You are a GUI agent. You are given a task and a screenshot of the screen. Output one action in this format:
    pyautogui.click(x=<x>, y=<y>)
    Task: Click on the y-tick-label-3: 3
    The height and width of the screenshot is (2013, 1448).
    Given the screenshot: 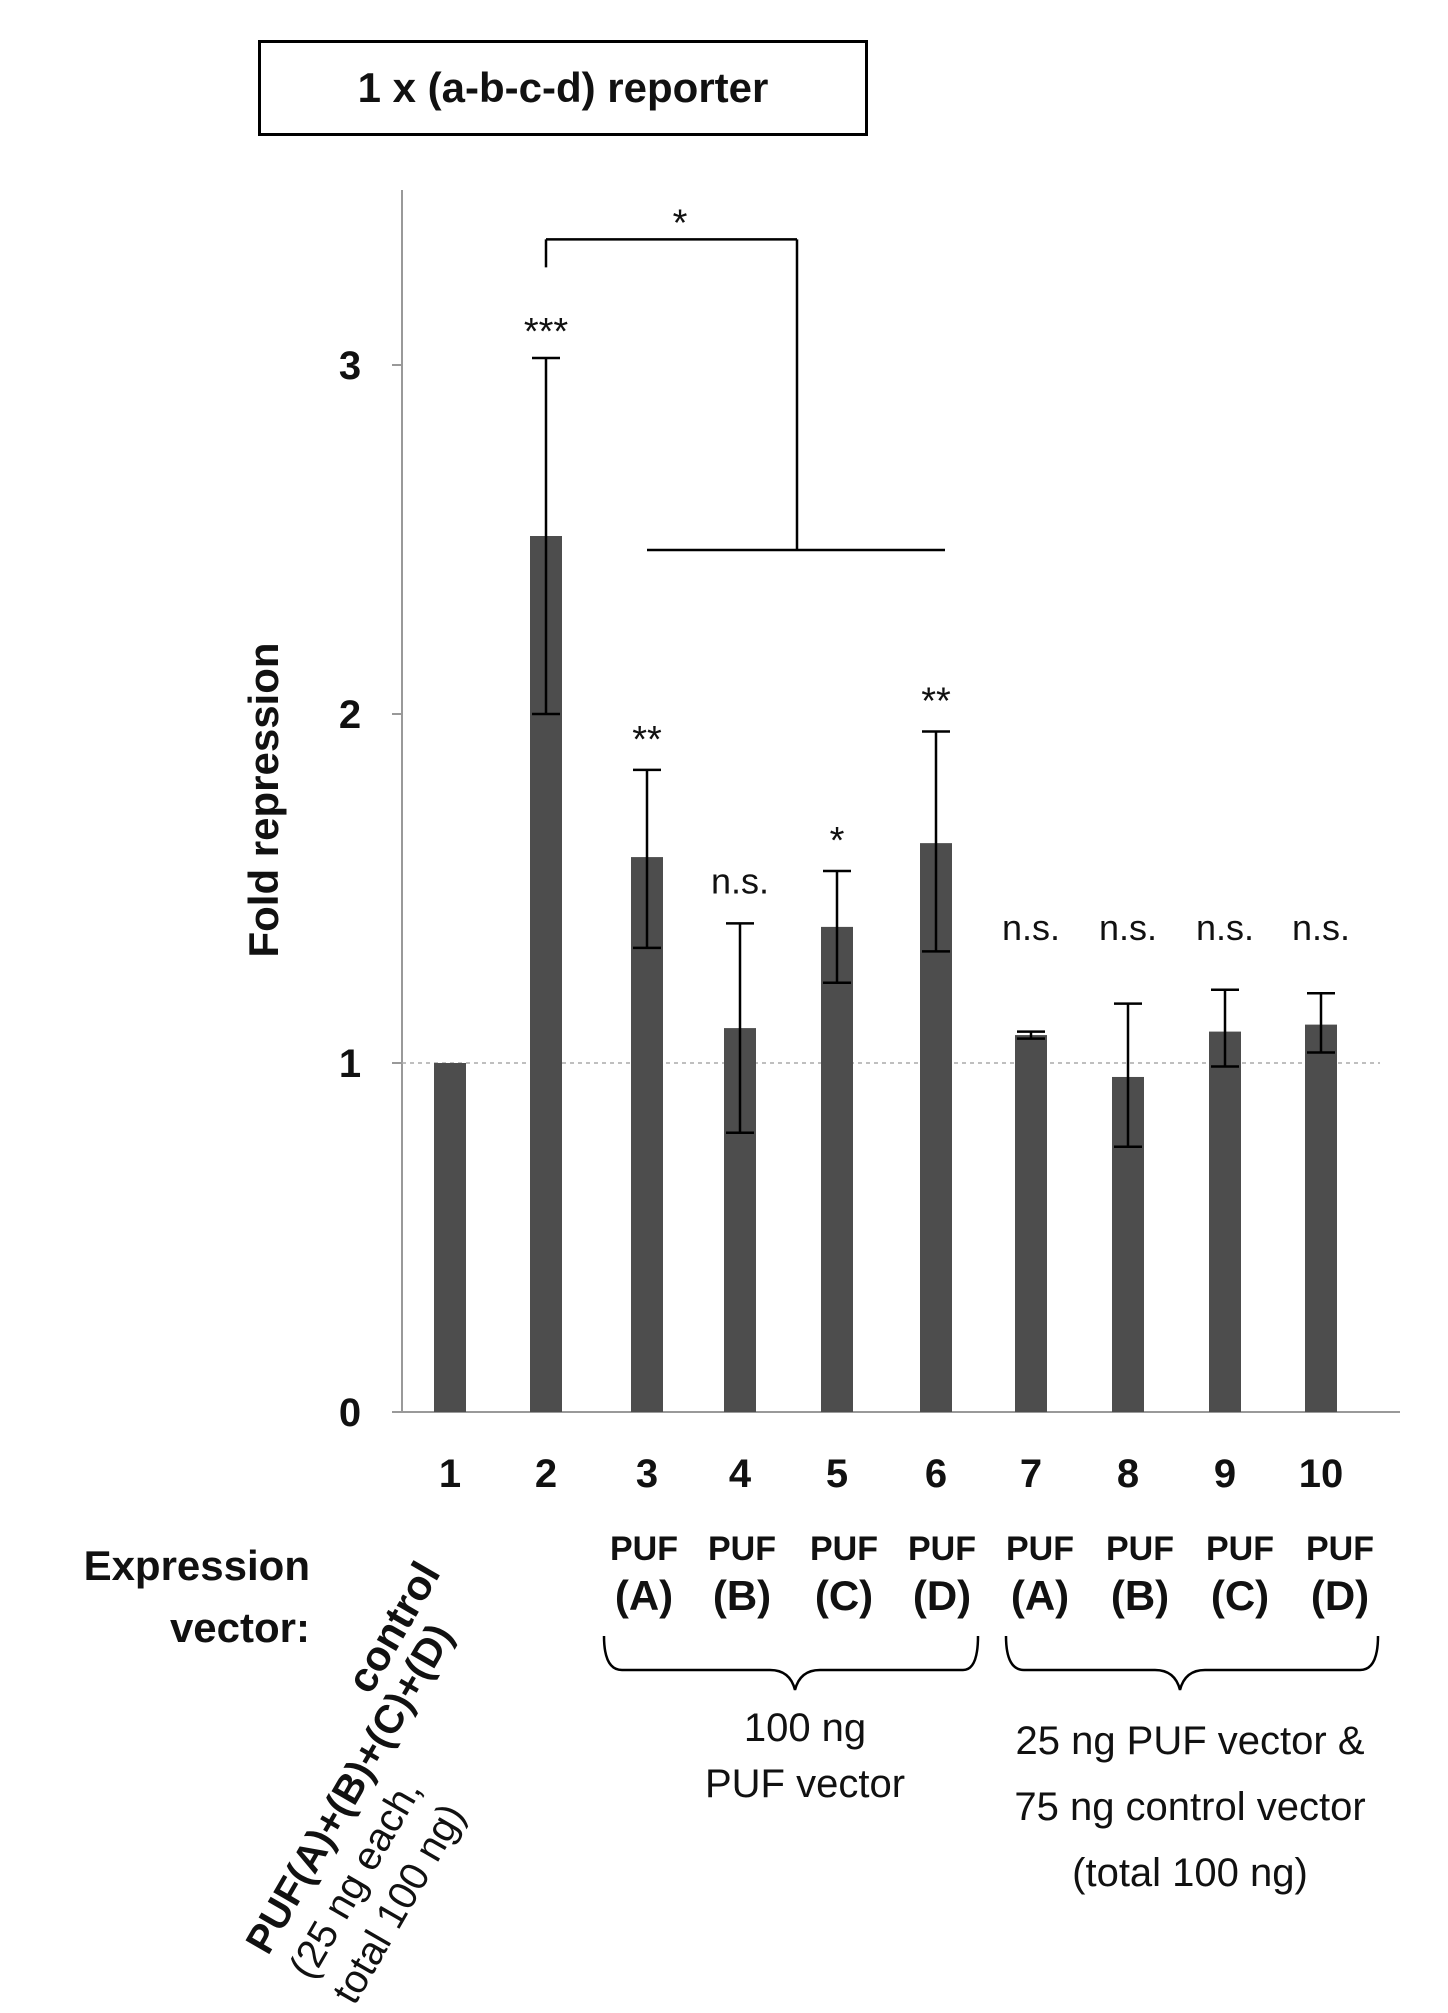 What is the action you would take?
    pyautogui.click(x=350, y=366)
    